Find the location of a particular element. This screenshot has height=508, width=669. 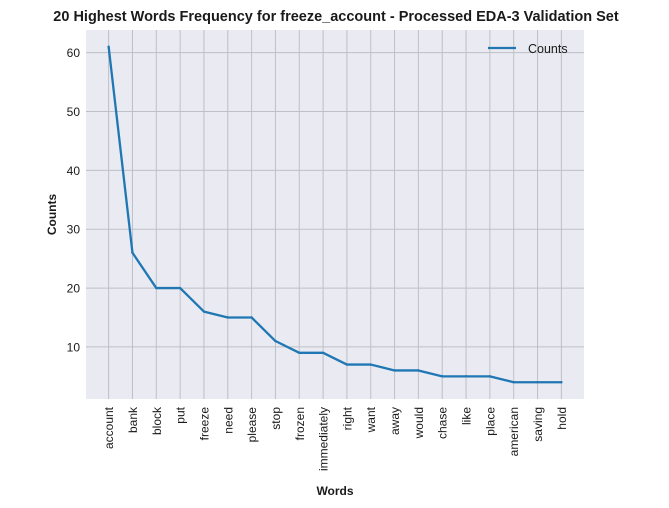

y-tick-label: 50 is located at coordinates (74, 112).